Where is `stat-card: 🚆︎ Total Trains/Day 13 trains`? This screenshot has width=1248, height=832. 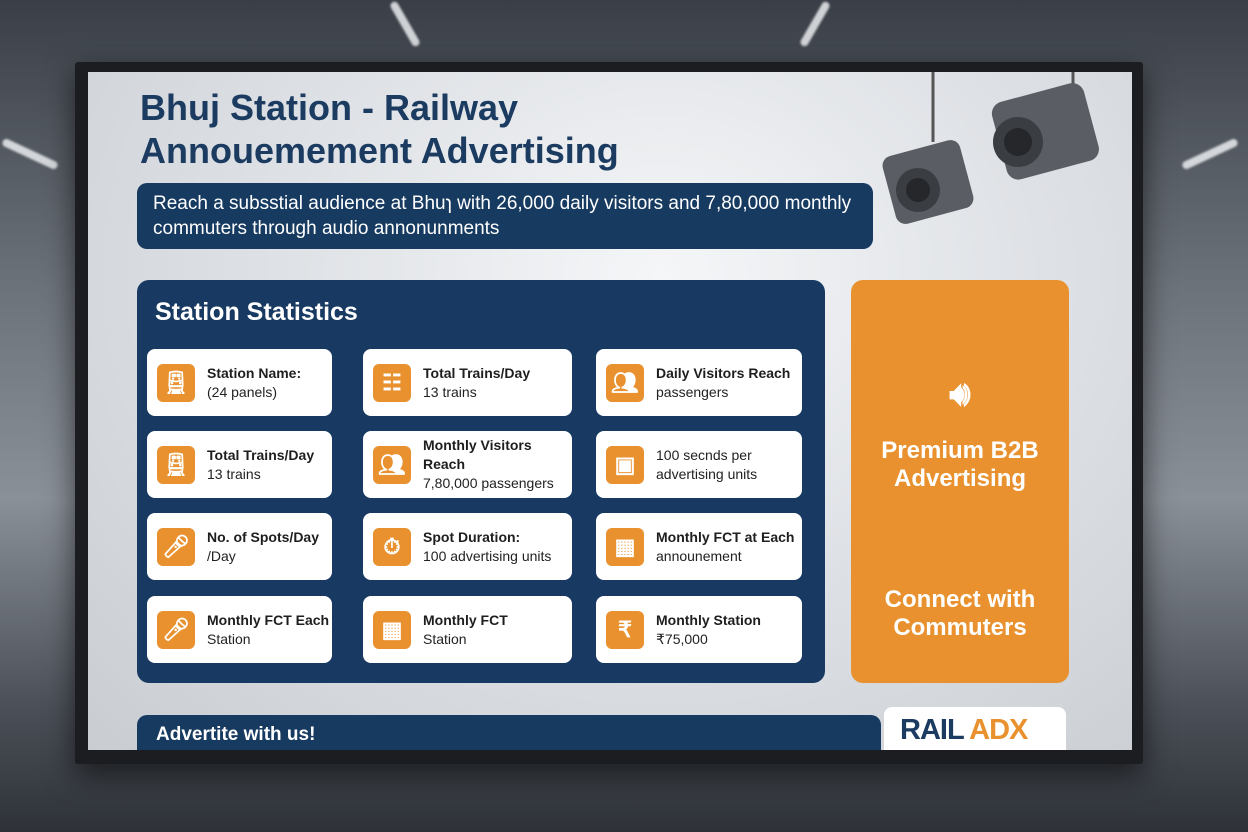 stat-card: 🚆︎ Total Trains/Day 13 trains is located at coordinates (239, 464).